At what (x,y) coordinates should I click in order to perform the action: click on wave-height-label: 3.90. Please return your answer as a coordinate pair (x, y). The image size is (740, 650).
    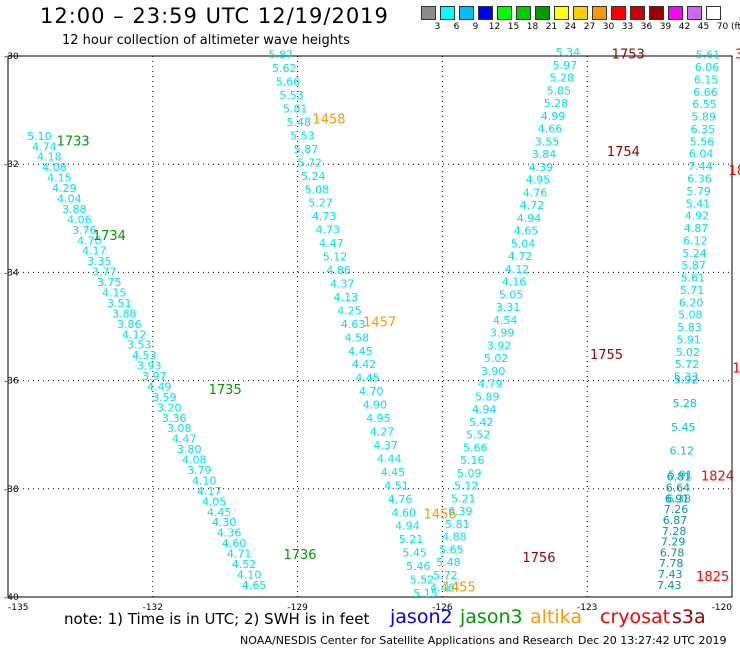
    Looking at the image, I should click on (493, 371).